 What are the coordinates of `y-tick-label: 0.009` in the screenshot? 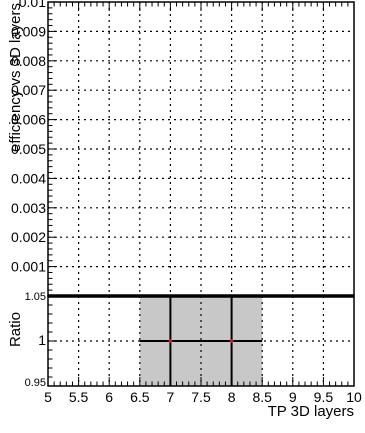 It's located at (28, 31).